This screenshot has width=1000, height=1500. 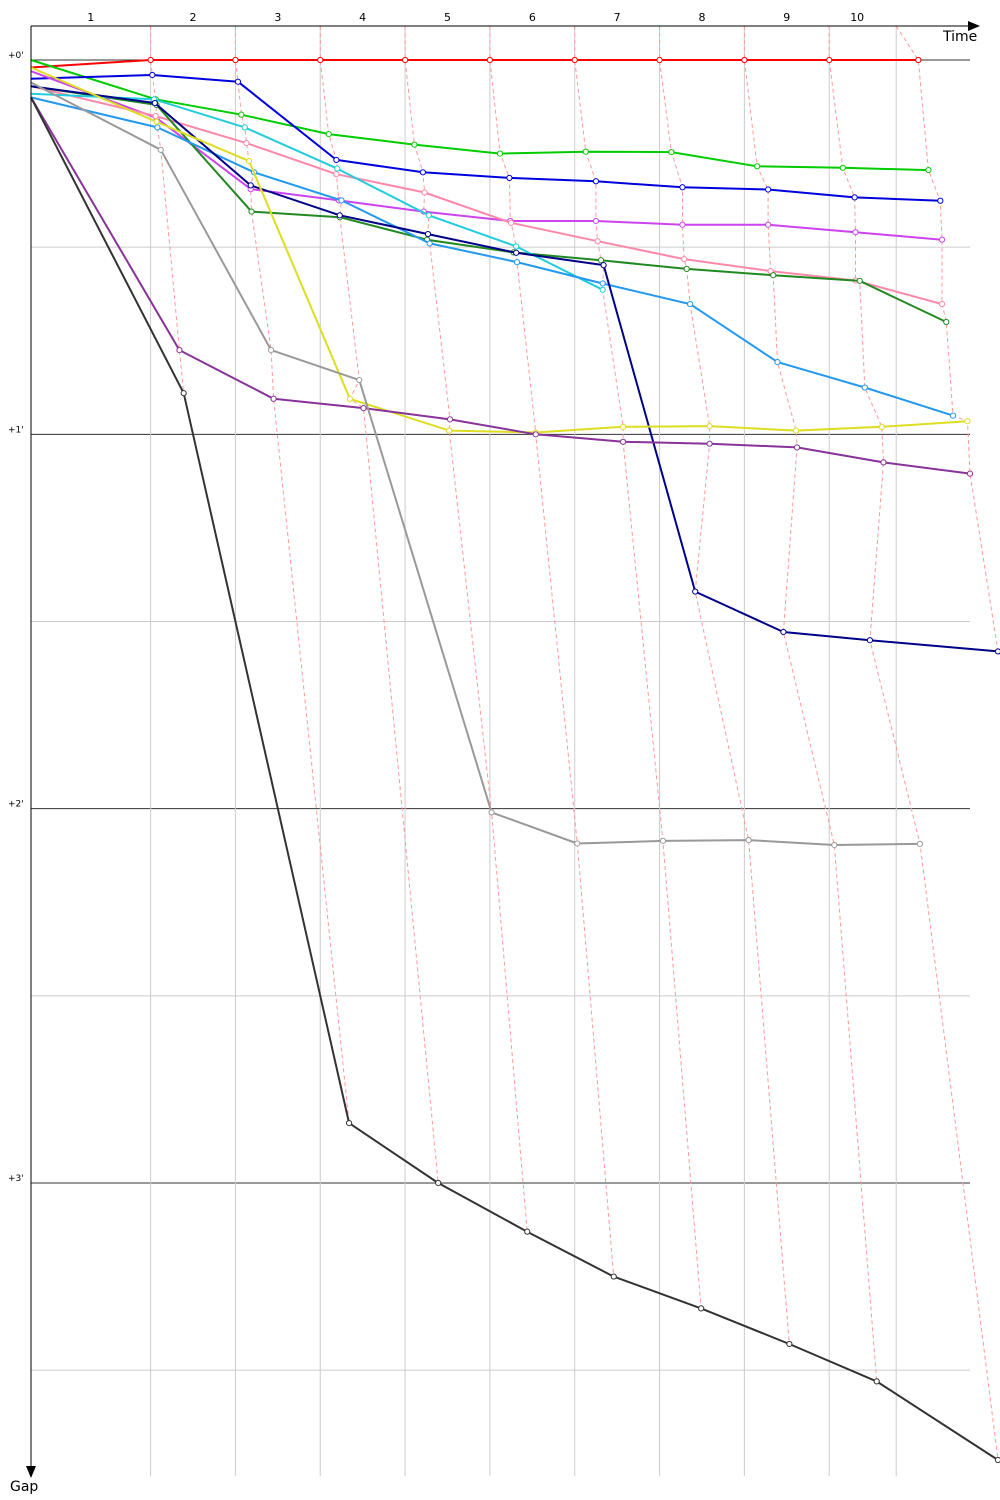 What do you see at coordinates (31, 1472) in the screenshot?
I see `gap-axis-arrow-icon` at bounding box center [31, 1472].